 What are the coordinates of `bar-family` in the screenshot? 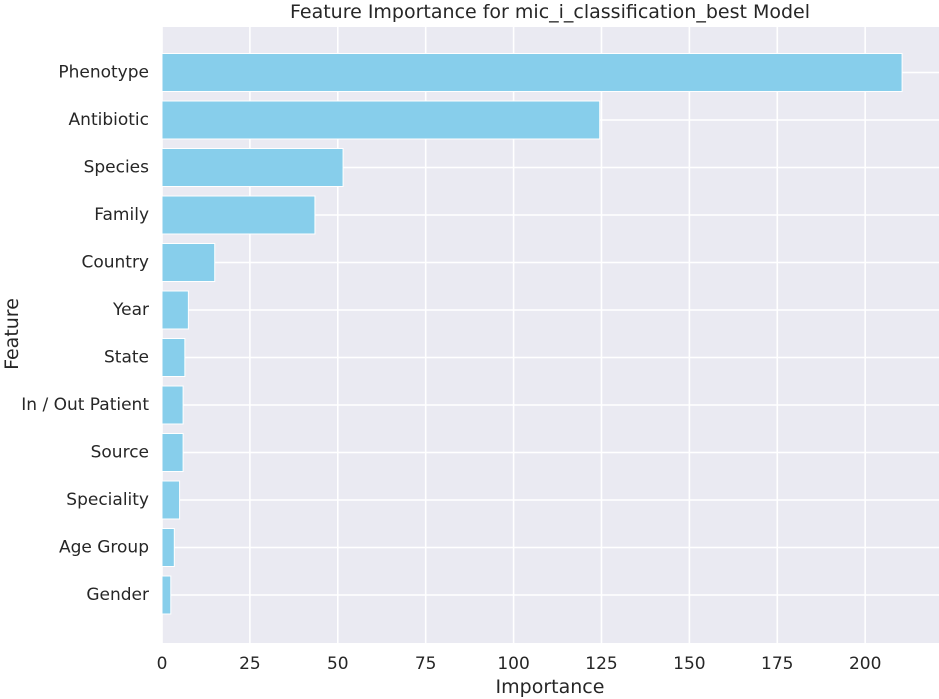 It's located at (238, 215).